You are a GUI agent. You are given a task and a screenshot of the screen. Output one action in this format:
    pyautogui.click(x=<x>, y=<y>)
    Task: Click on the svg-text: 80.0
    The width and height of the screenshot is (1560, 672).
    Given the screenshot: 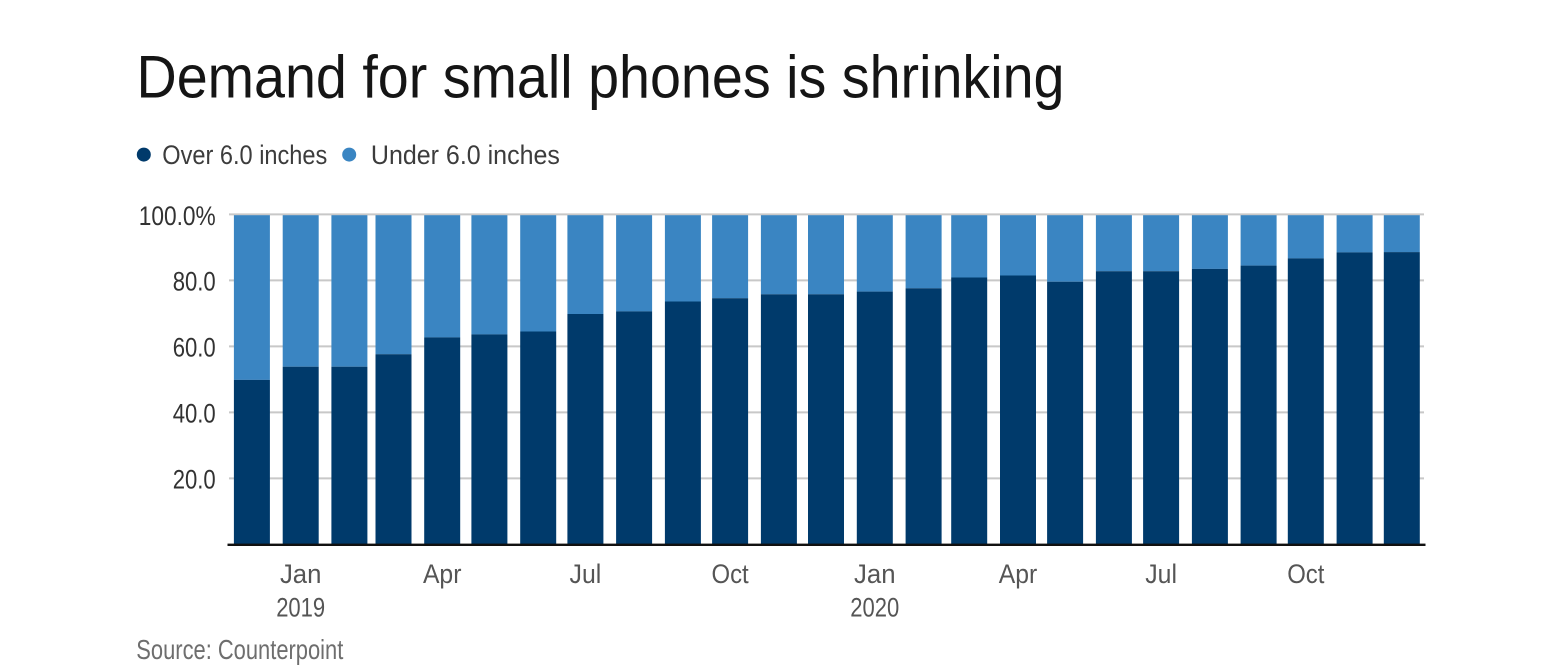 What is the action you would take?
    pyautogui.click(x=194, y=282)
    